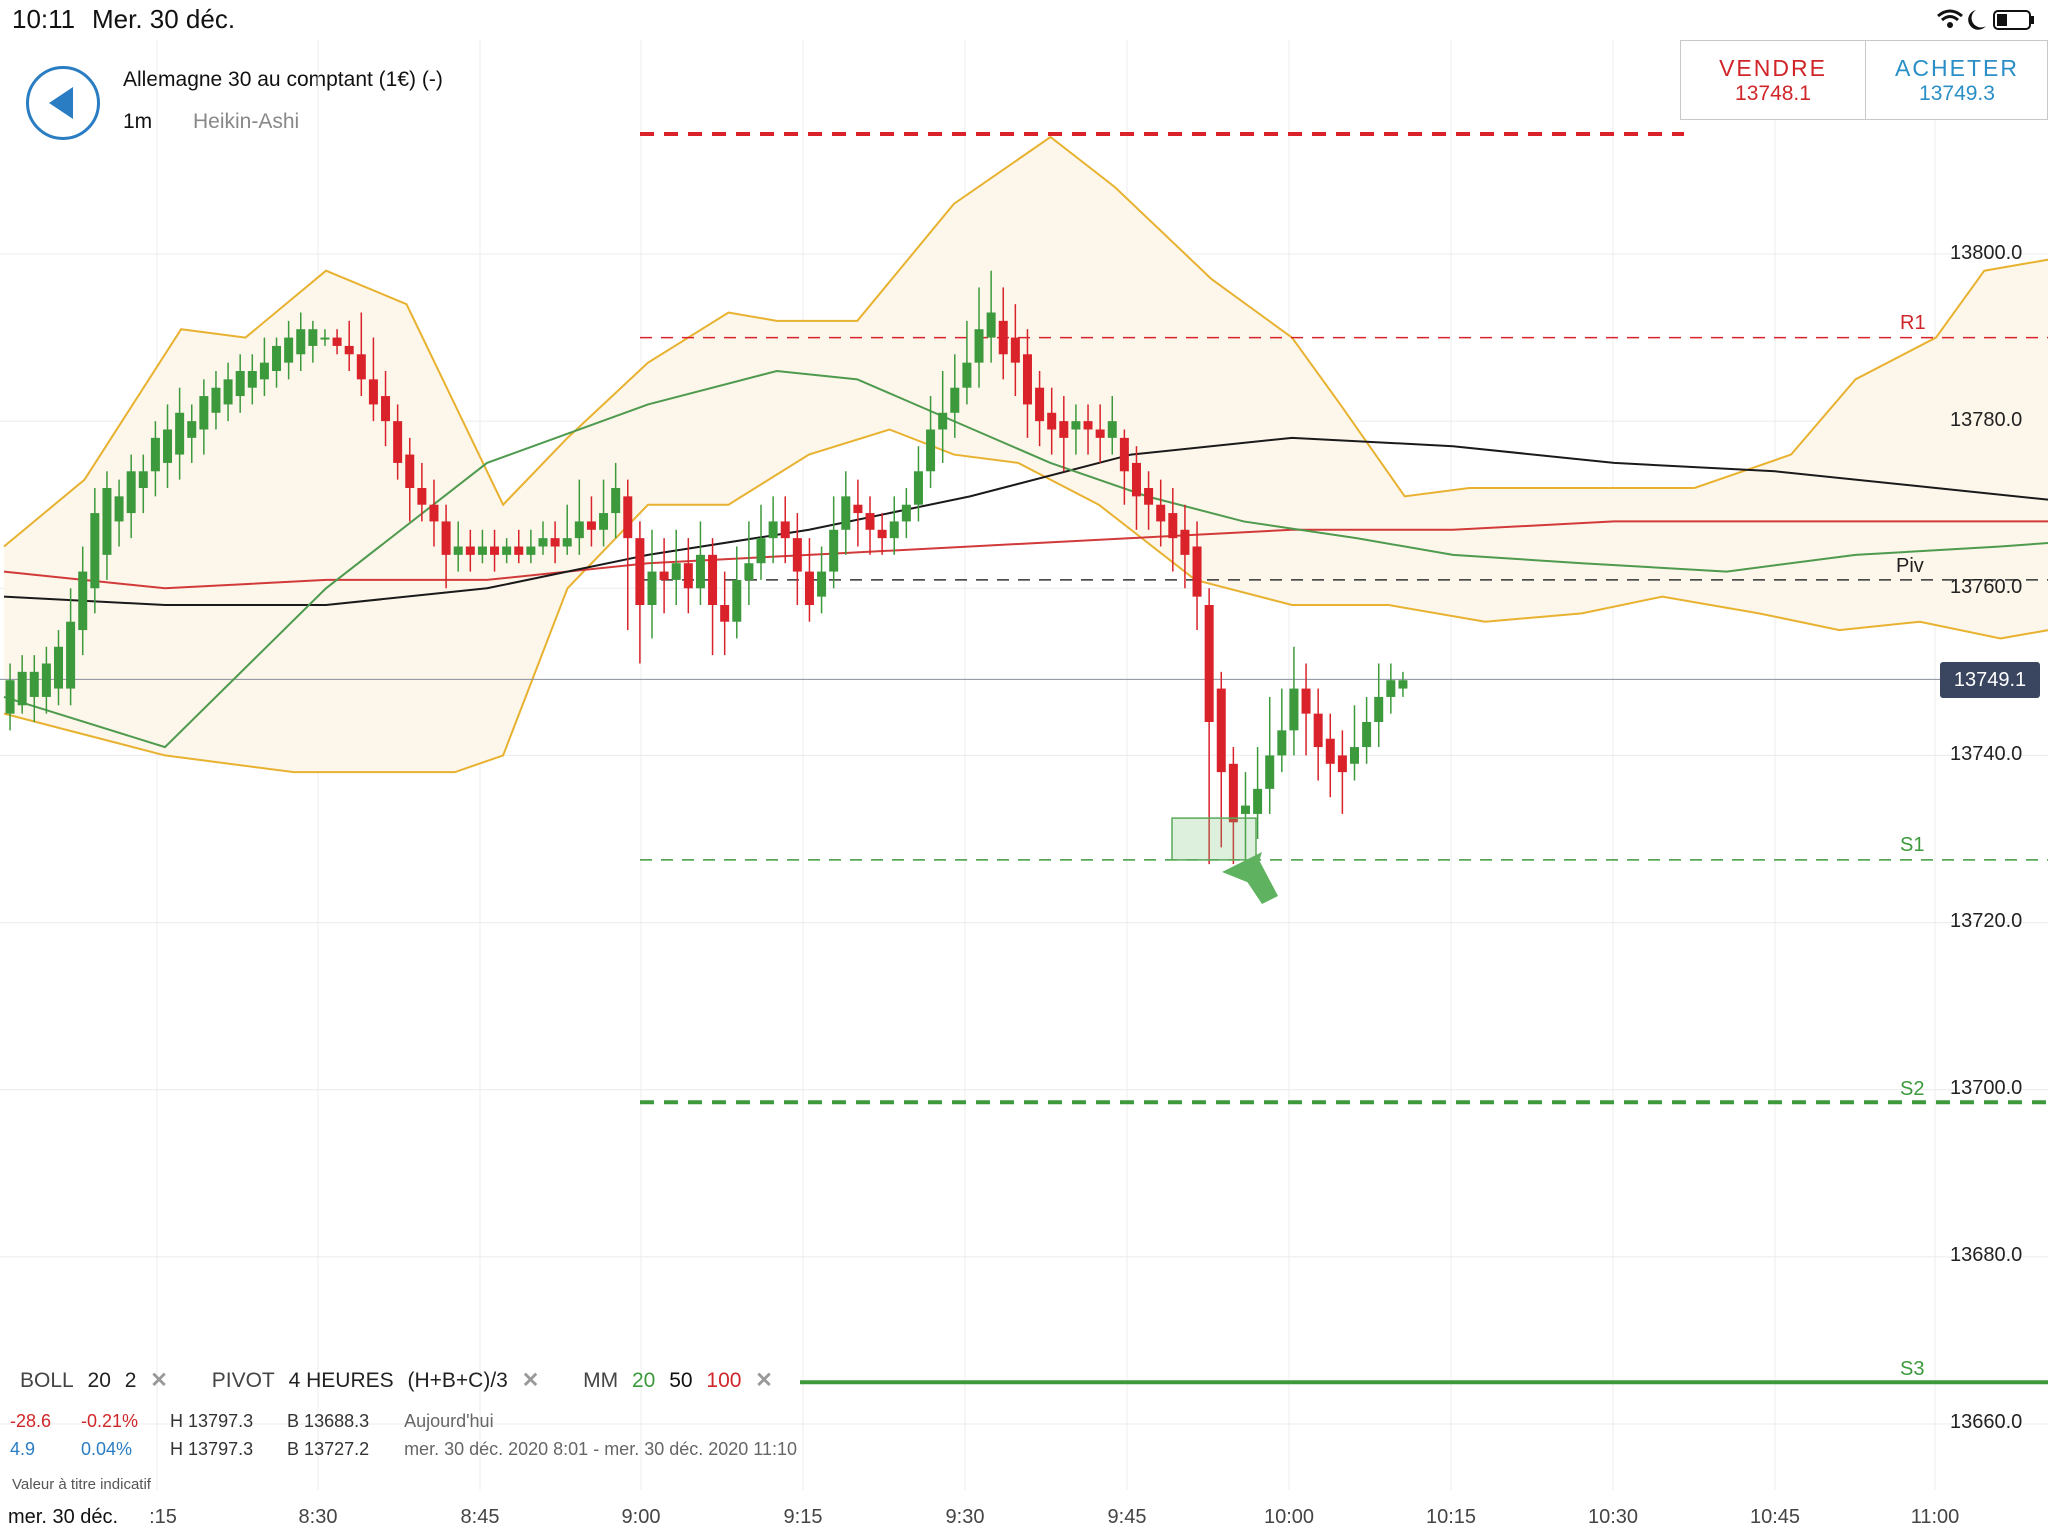 This screenshot has height=1536, width=2048. Describe the element at coordinates (1956, 80) in the screenshot. I see `buy-button: ACHETER 13749.3` at that location.